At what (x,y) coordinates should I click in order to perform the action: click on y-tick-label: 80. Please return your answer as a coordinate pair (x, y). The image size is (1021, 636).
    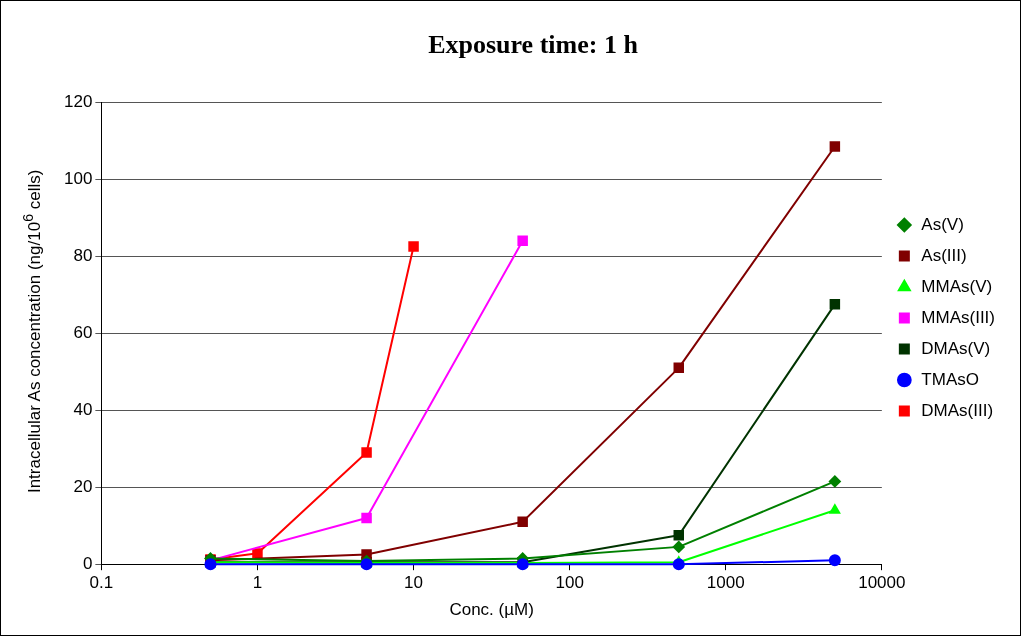
    Looking at the image, I should click on (83, 255).